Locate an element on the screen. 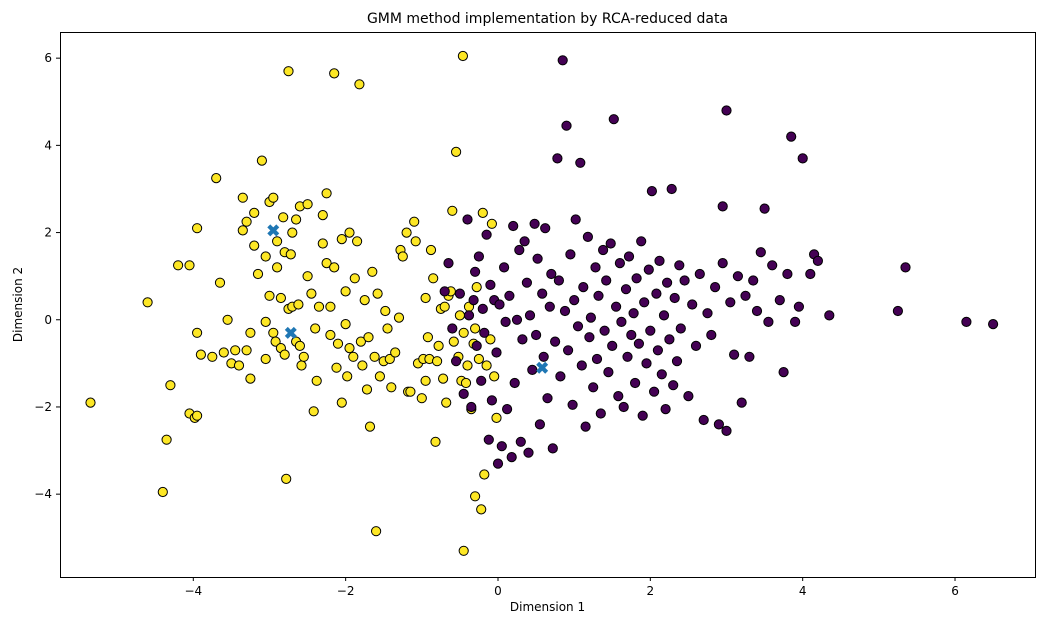 The height and width of the screenshot is (629, 1064). y-tick-label-3: 0 is located at coordinates (48, 320).